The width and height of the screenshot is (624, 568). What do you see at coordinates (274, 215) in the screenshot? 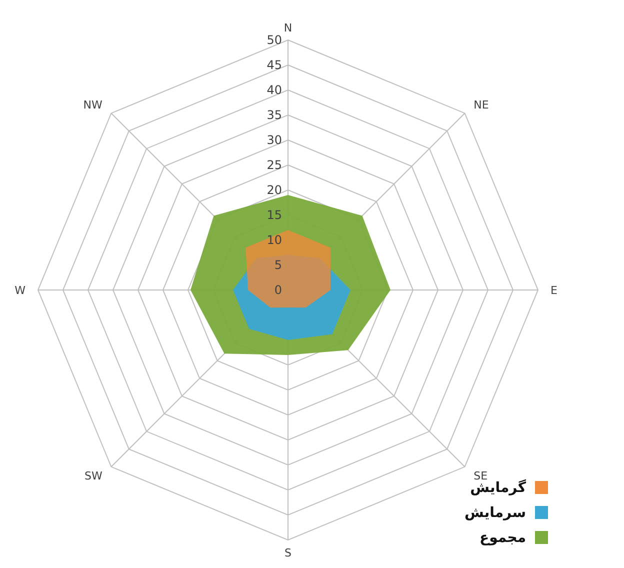
I see `y-tick-label: 15` at bounding box center [274, 215].